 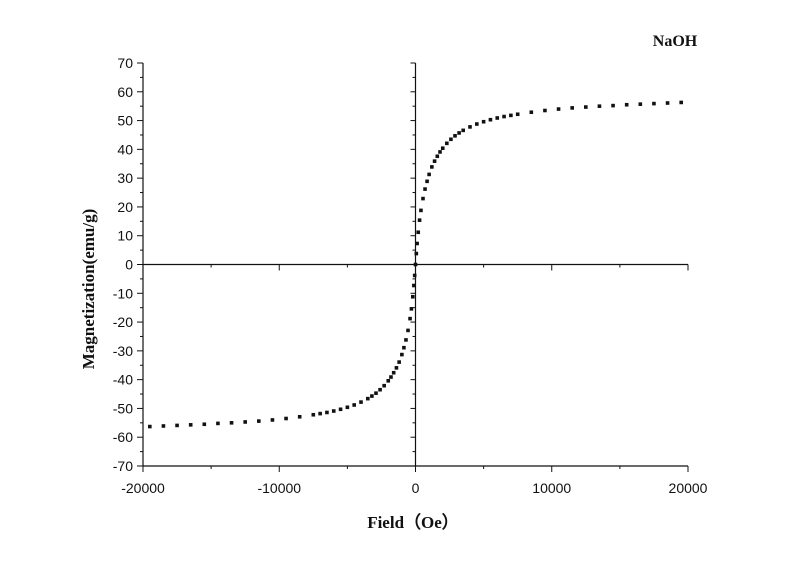 What do you see at coordinates (143, 488) in the screenshot?
I see `x-tick-label: -20000` at bounding box center [143, 488].